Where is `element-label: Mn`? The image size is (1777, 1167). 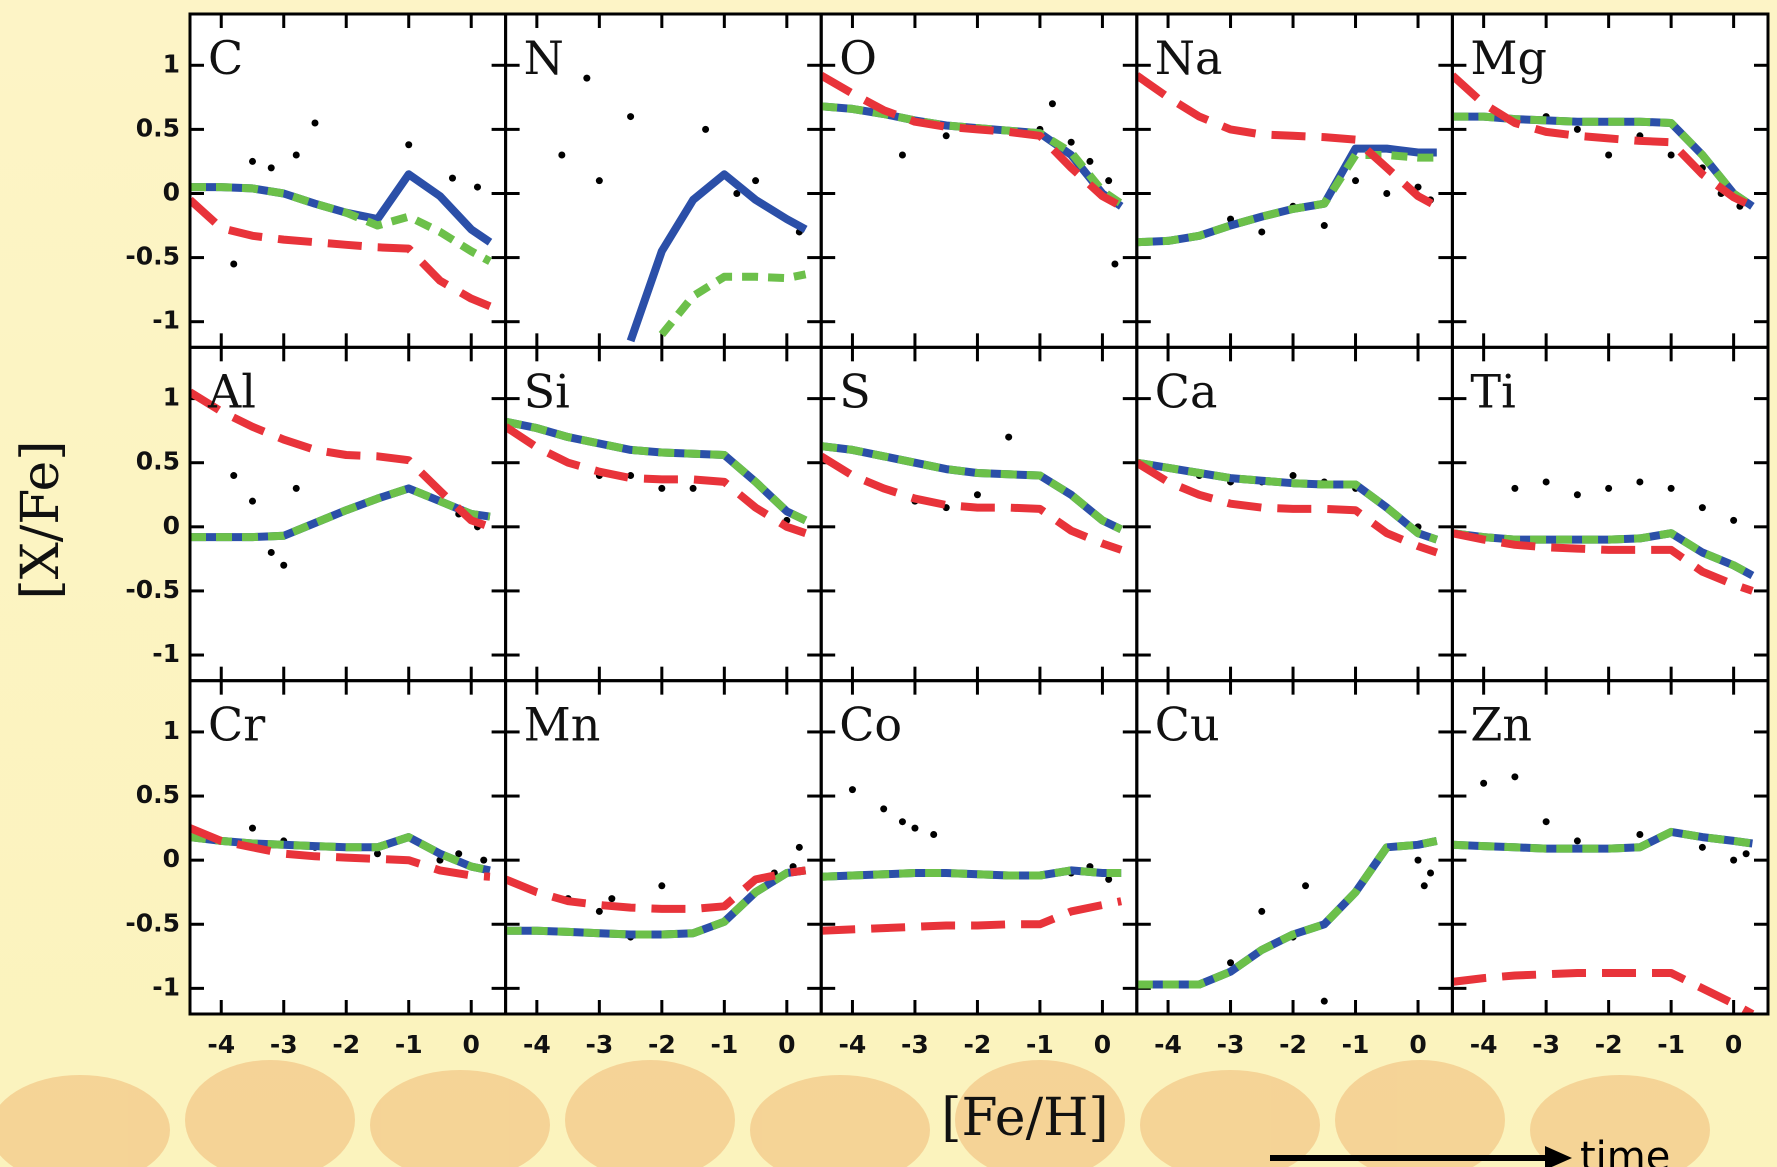
element-label: Mn is located at coordinates (562, 725).